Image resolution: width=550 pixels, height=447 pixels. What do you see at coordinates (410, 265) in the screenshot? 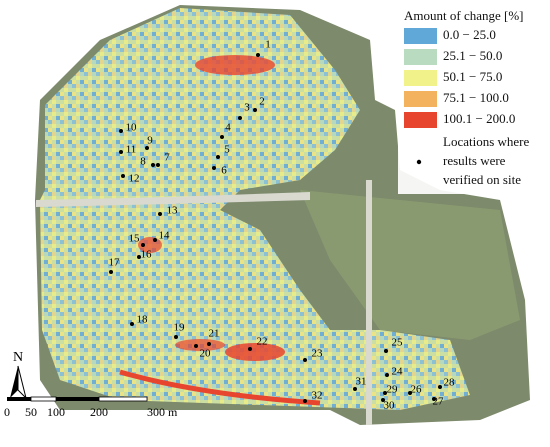
I see `aerial-park` at bounding box center [410, 265].